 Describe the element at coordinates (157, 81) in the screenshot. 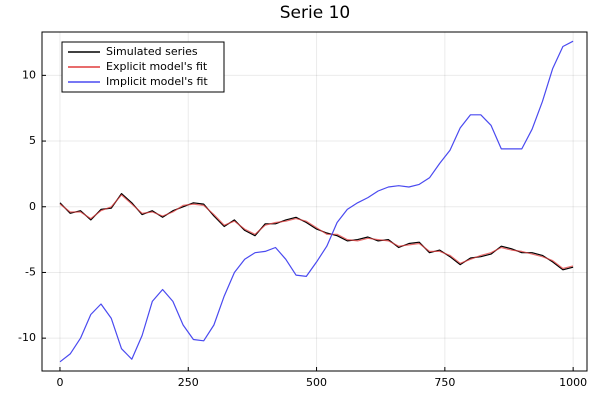

I see `legend-label: Implicit model's fit` at that location.